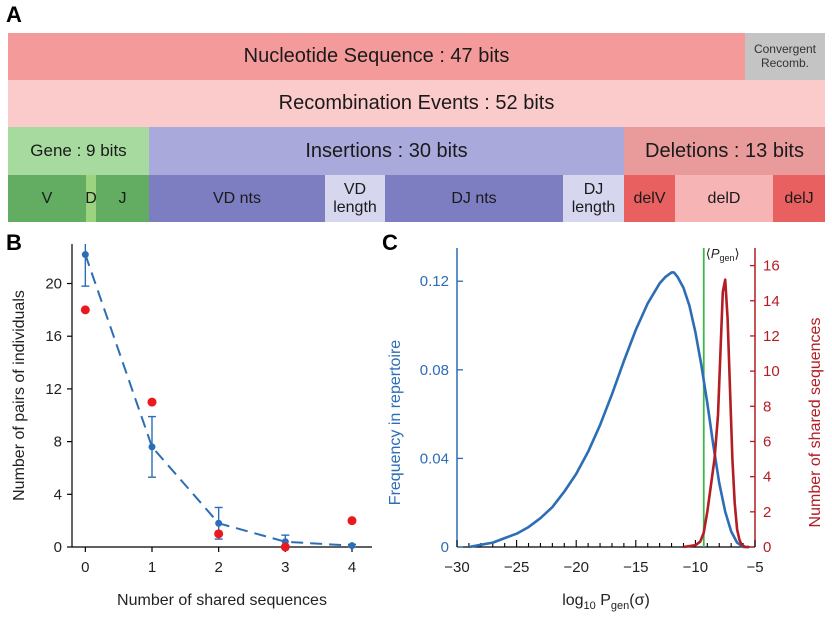  I want to click on panel-b-letter: B, so click(14, 242).